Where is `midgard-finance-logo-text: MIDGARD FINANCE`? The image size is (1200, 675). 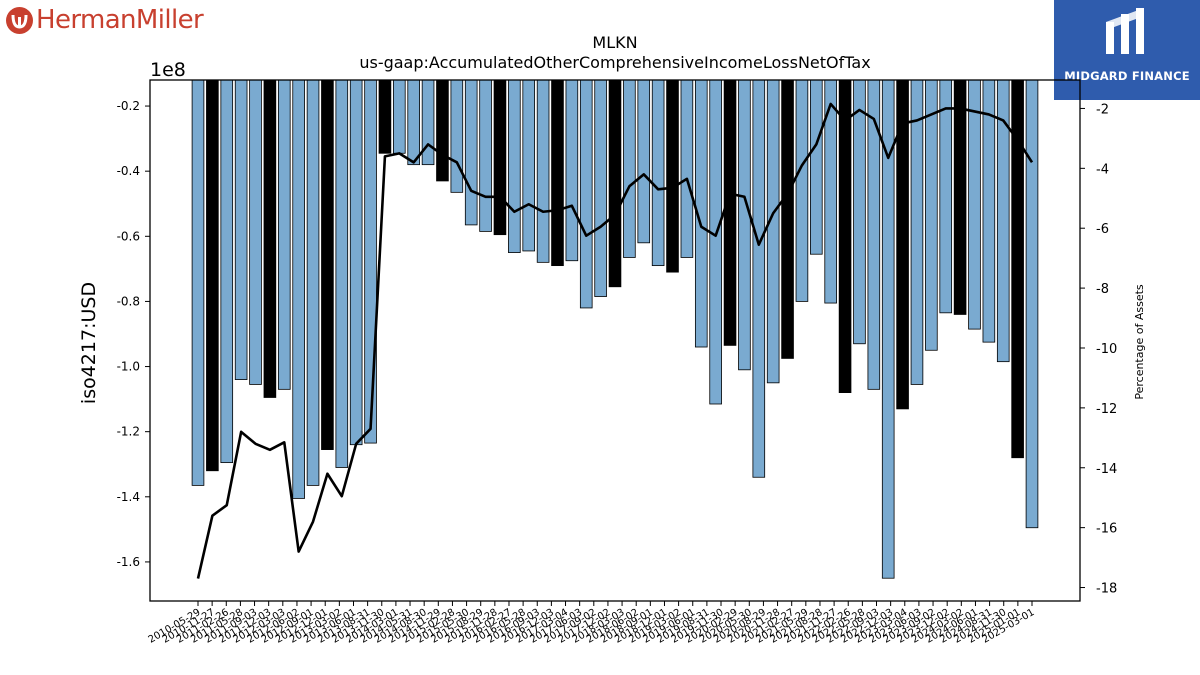 midgard-finance-logo-text: MIDGARD FINANCE is located at coordinates (1127, 76).